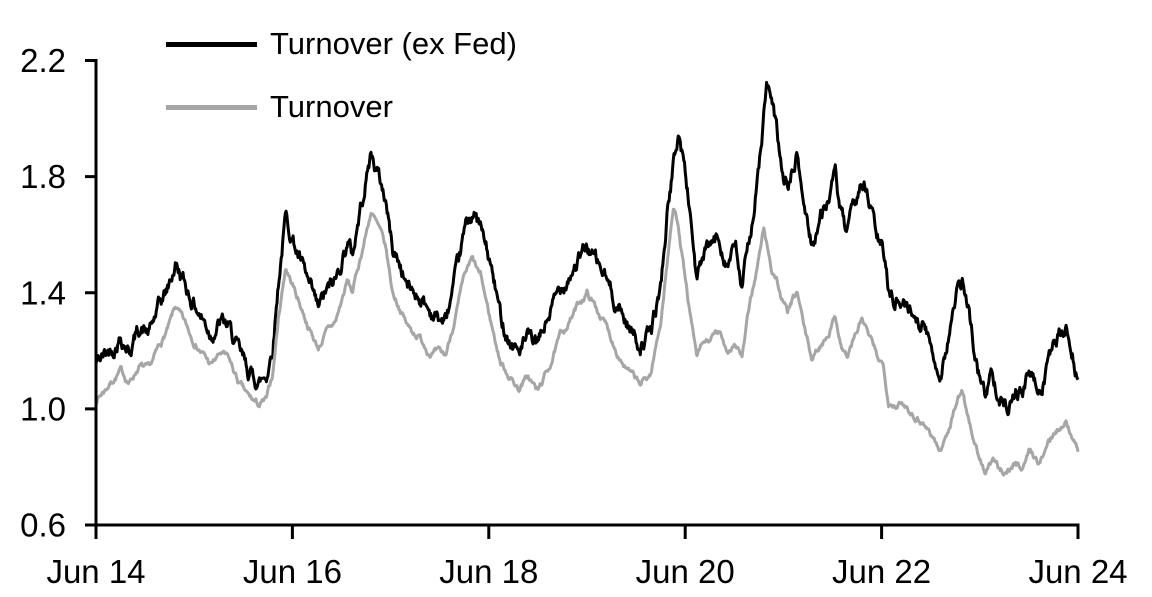 This screenshot has height=597, width=1152. I want to click on y-tick-label: 0.6, so click(43, 525).